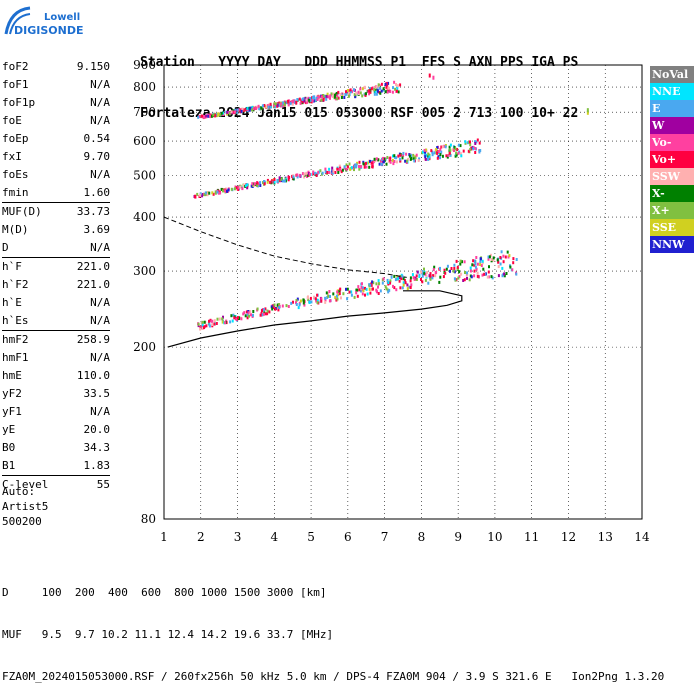 This screenshot has height=698, width=700. Describe the element at coordinates (56, 303) in the screenshot. I see `param-row: h`E N/A` at that location.